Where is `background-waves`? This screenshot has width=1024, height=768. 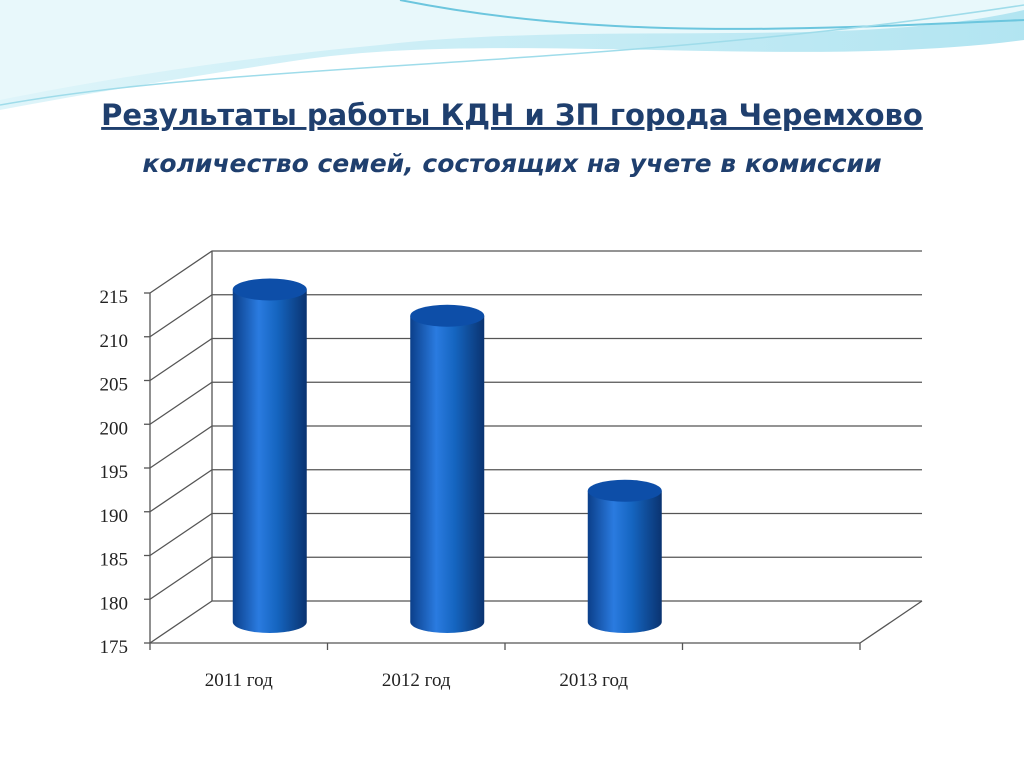
background-waves is located at coordinates (512, 55).